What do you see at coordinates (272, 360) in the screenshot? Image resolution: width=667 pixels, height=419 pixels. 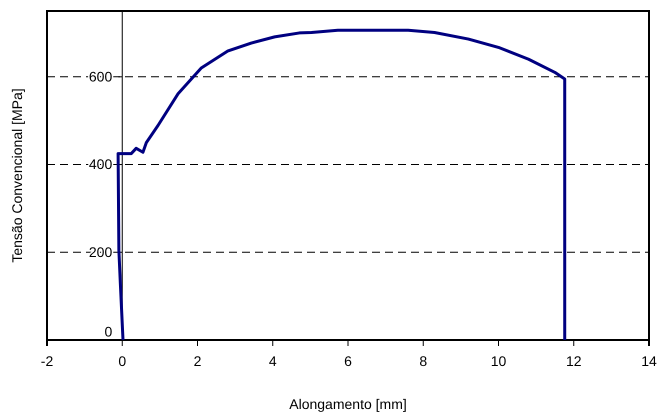 I see `x-tick-label: 4` at bounding box center [272, 360].